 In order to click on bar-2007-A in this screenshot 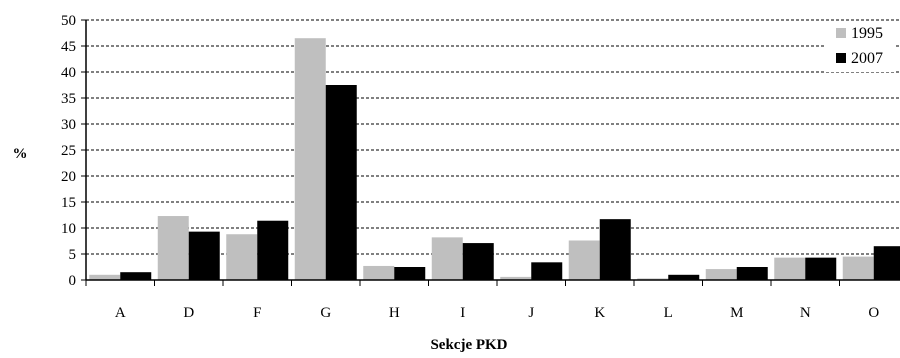, I will do `click(136, 276)`.